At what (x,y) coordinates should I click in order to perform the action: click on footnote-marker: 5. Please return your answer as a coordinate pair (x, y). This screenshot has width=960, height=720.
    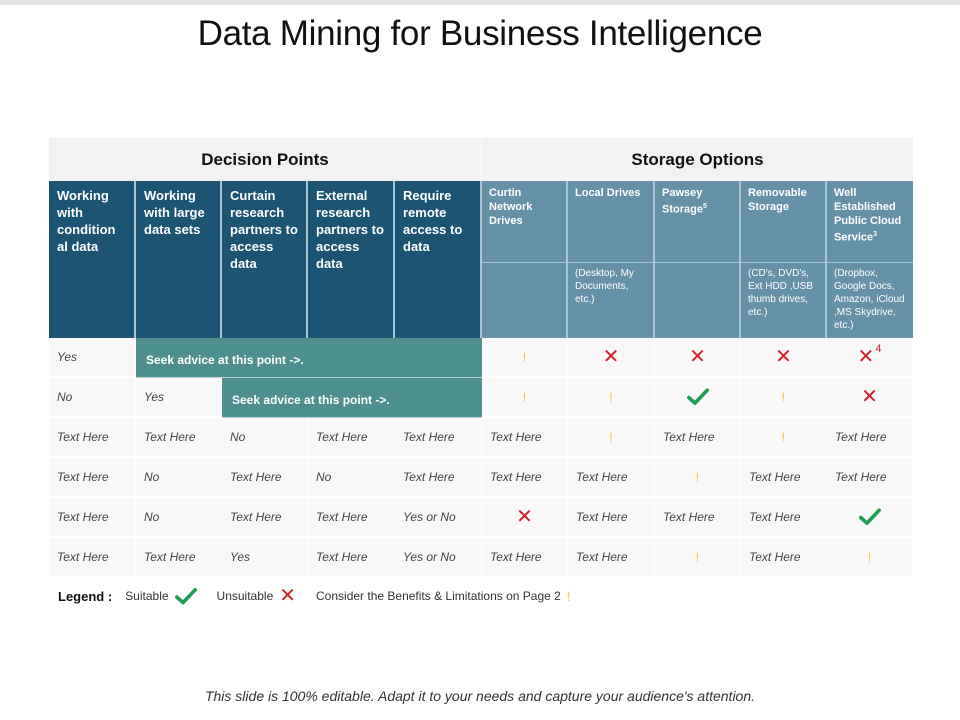
    Looking at the image, I should click on (704, 206).